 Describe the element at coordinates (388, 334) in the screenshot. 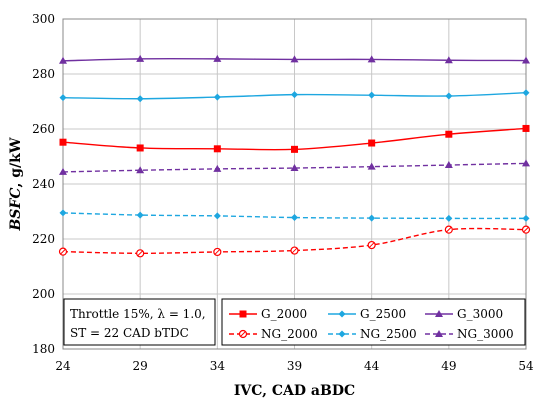

I see `legend-label: NG_2500` at that location.